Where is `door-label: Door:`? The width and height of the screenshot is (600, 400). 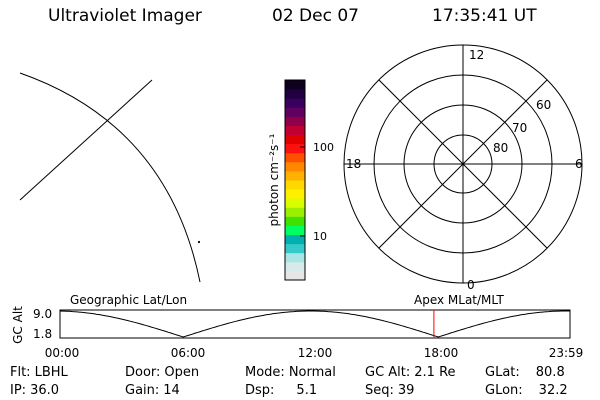 door-label: Door: is located at coordinates (143, 372).